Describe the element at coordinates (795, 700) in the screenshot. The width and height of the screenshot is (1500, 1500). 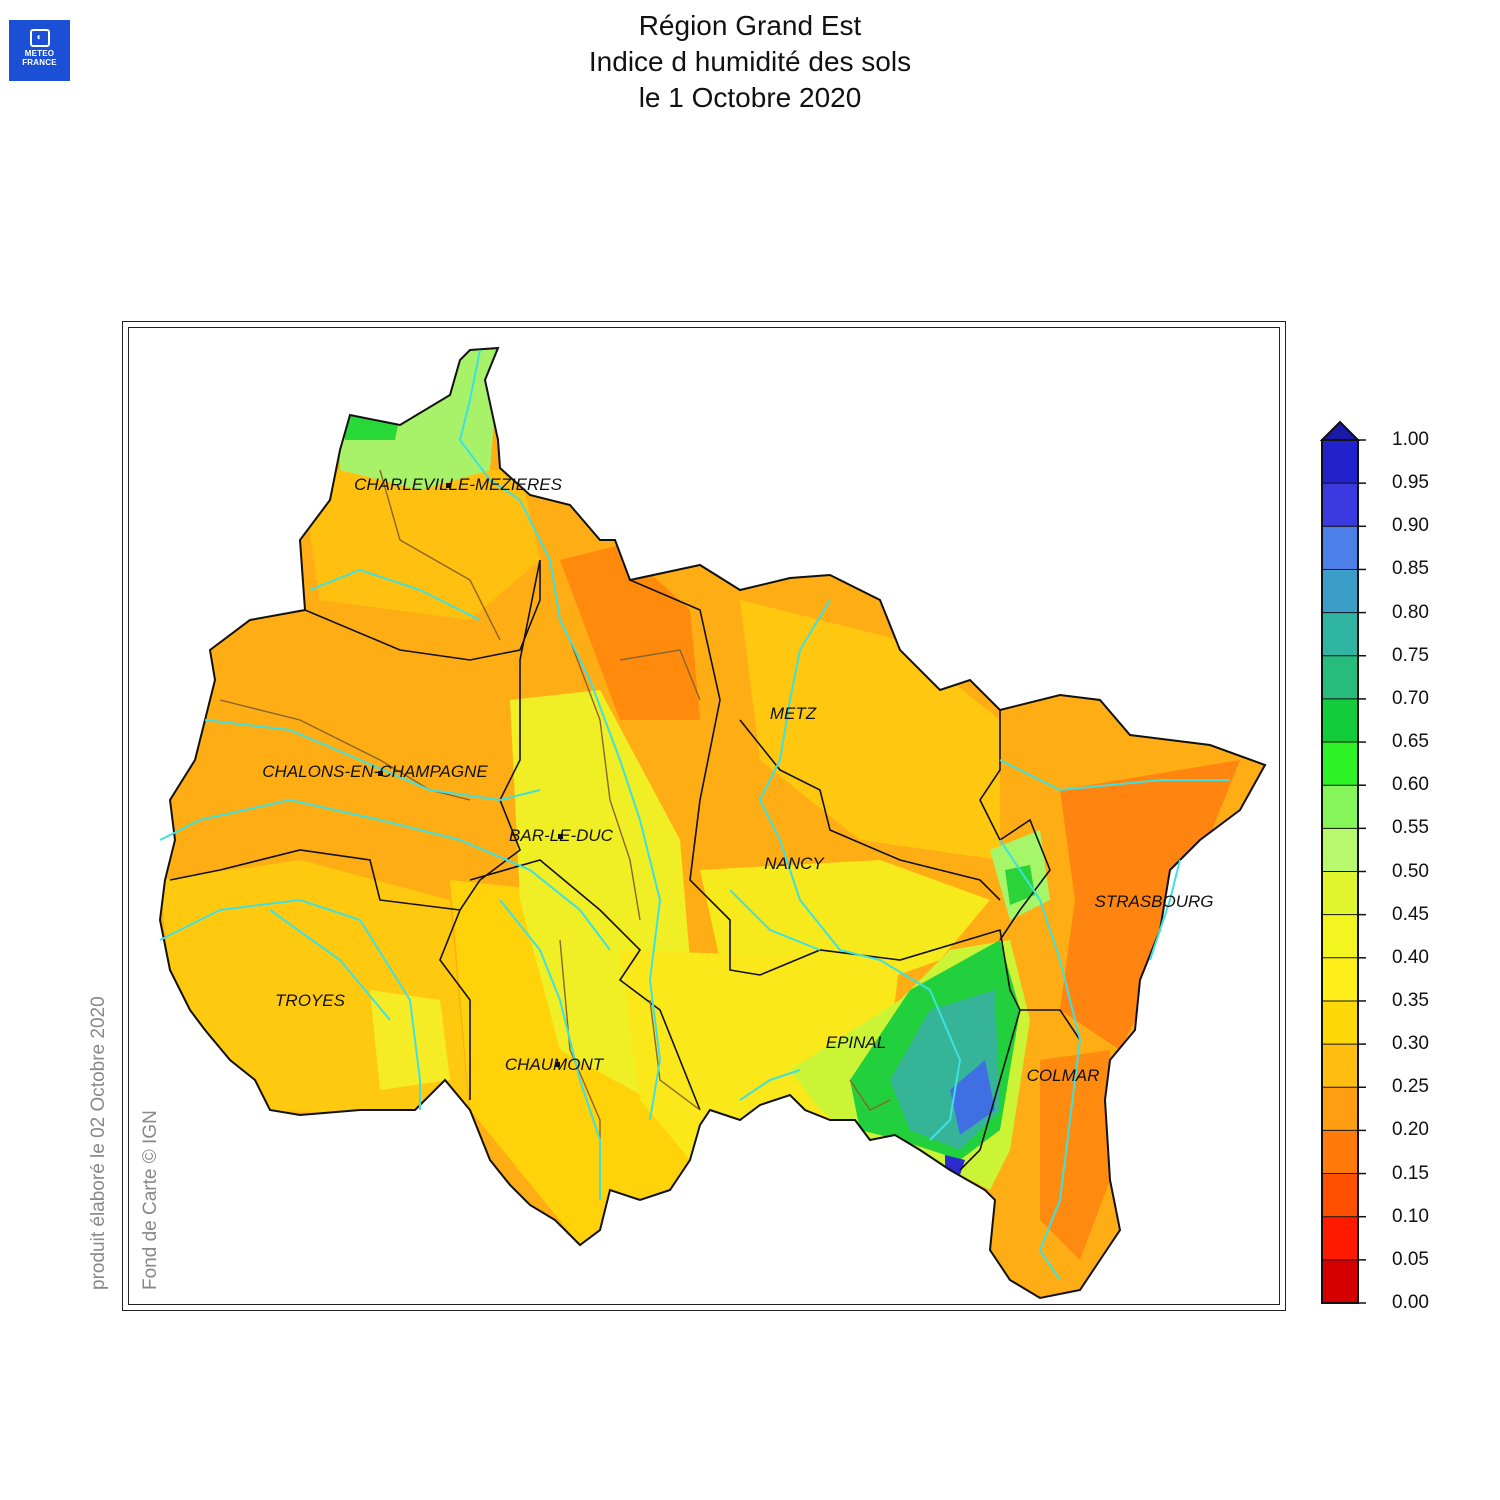
I see `river-moselle-north` at that location.